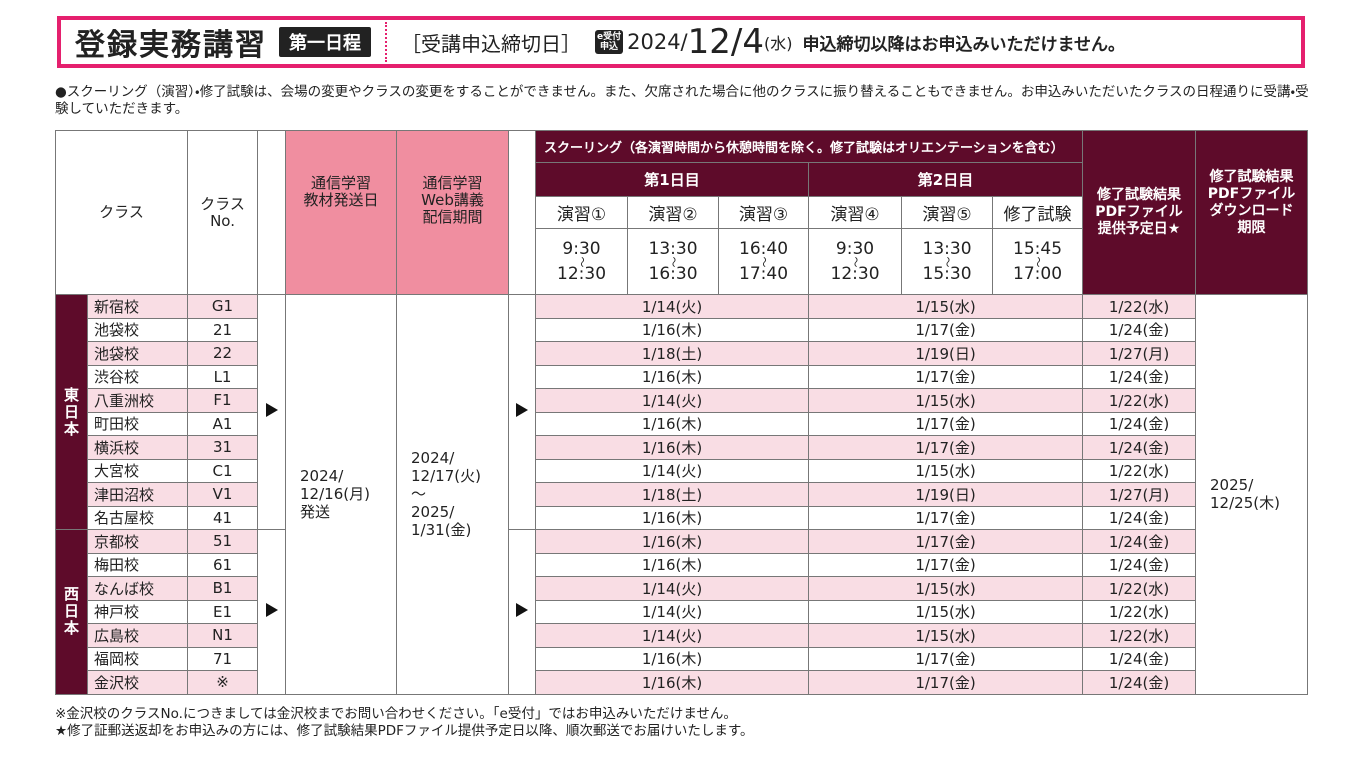  Describe the element at coordinates (947, 261) in the screenshot. I see `session-time: 13:30 〜 15:30` at that location.